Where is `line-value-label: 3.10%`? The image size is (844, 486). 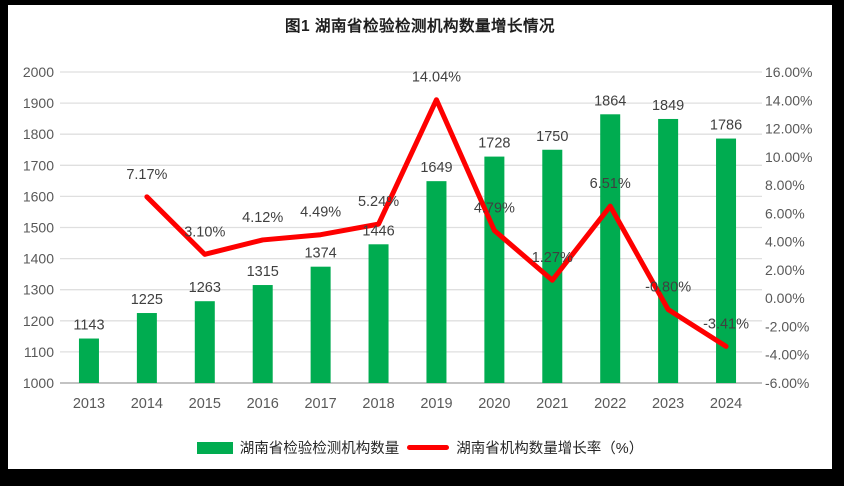
line-value-label: 3.10% is located at coordinates (204, 232).